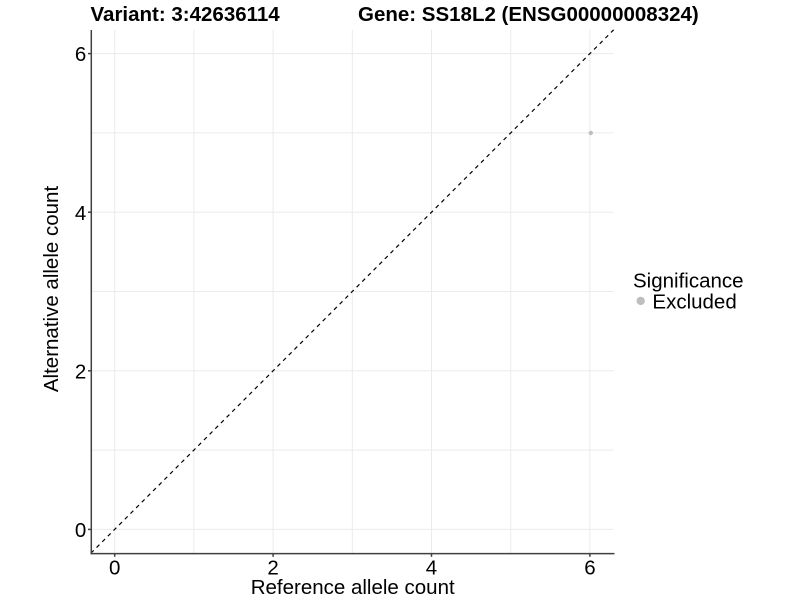 Image resolution: width=800 pixels, height=600 pixels. What do you see at coordinates (694, 301) in the screenshot?
I see `svg-text: Excluded` at bounding box center [694, 301].